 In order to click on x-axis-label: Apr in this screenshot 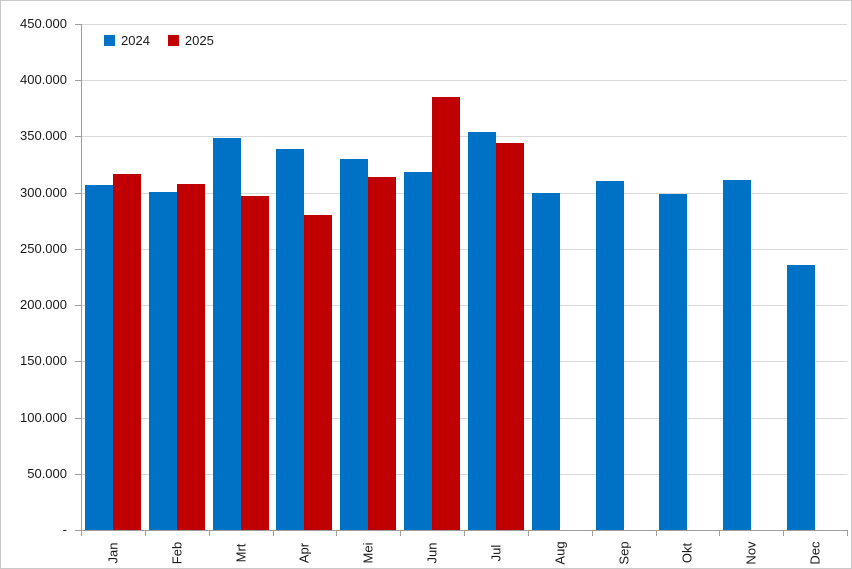, I will do `click(304, 553)`.